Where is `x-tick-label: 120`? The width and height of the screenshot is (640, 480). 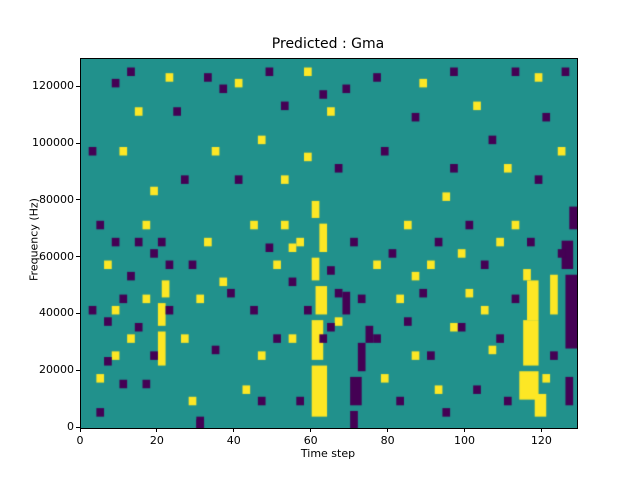 x-tick-label: 120 is located at coordinates (541, 440).